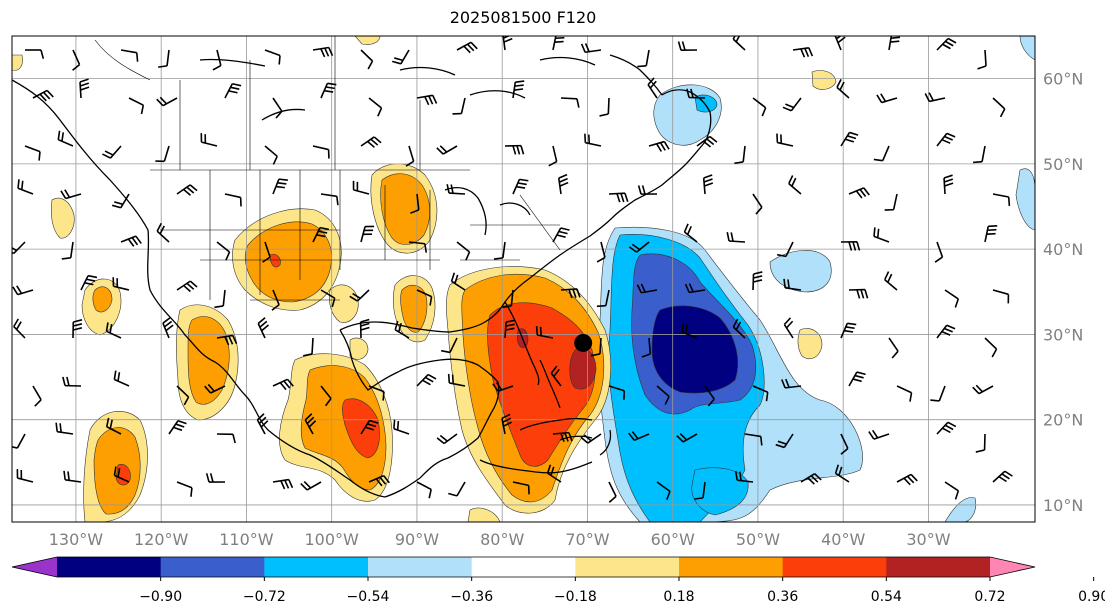 Image resolution: width=1105 pixels, height=615 pixels. I want to click on longitude-tick-label: 90°W, so click(417, 539).